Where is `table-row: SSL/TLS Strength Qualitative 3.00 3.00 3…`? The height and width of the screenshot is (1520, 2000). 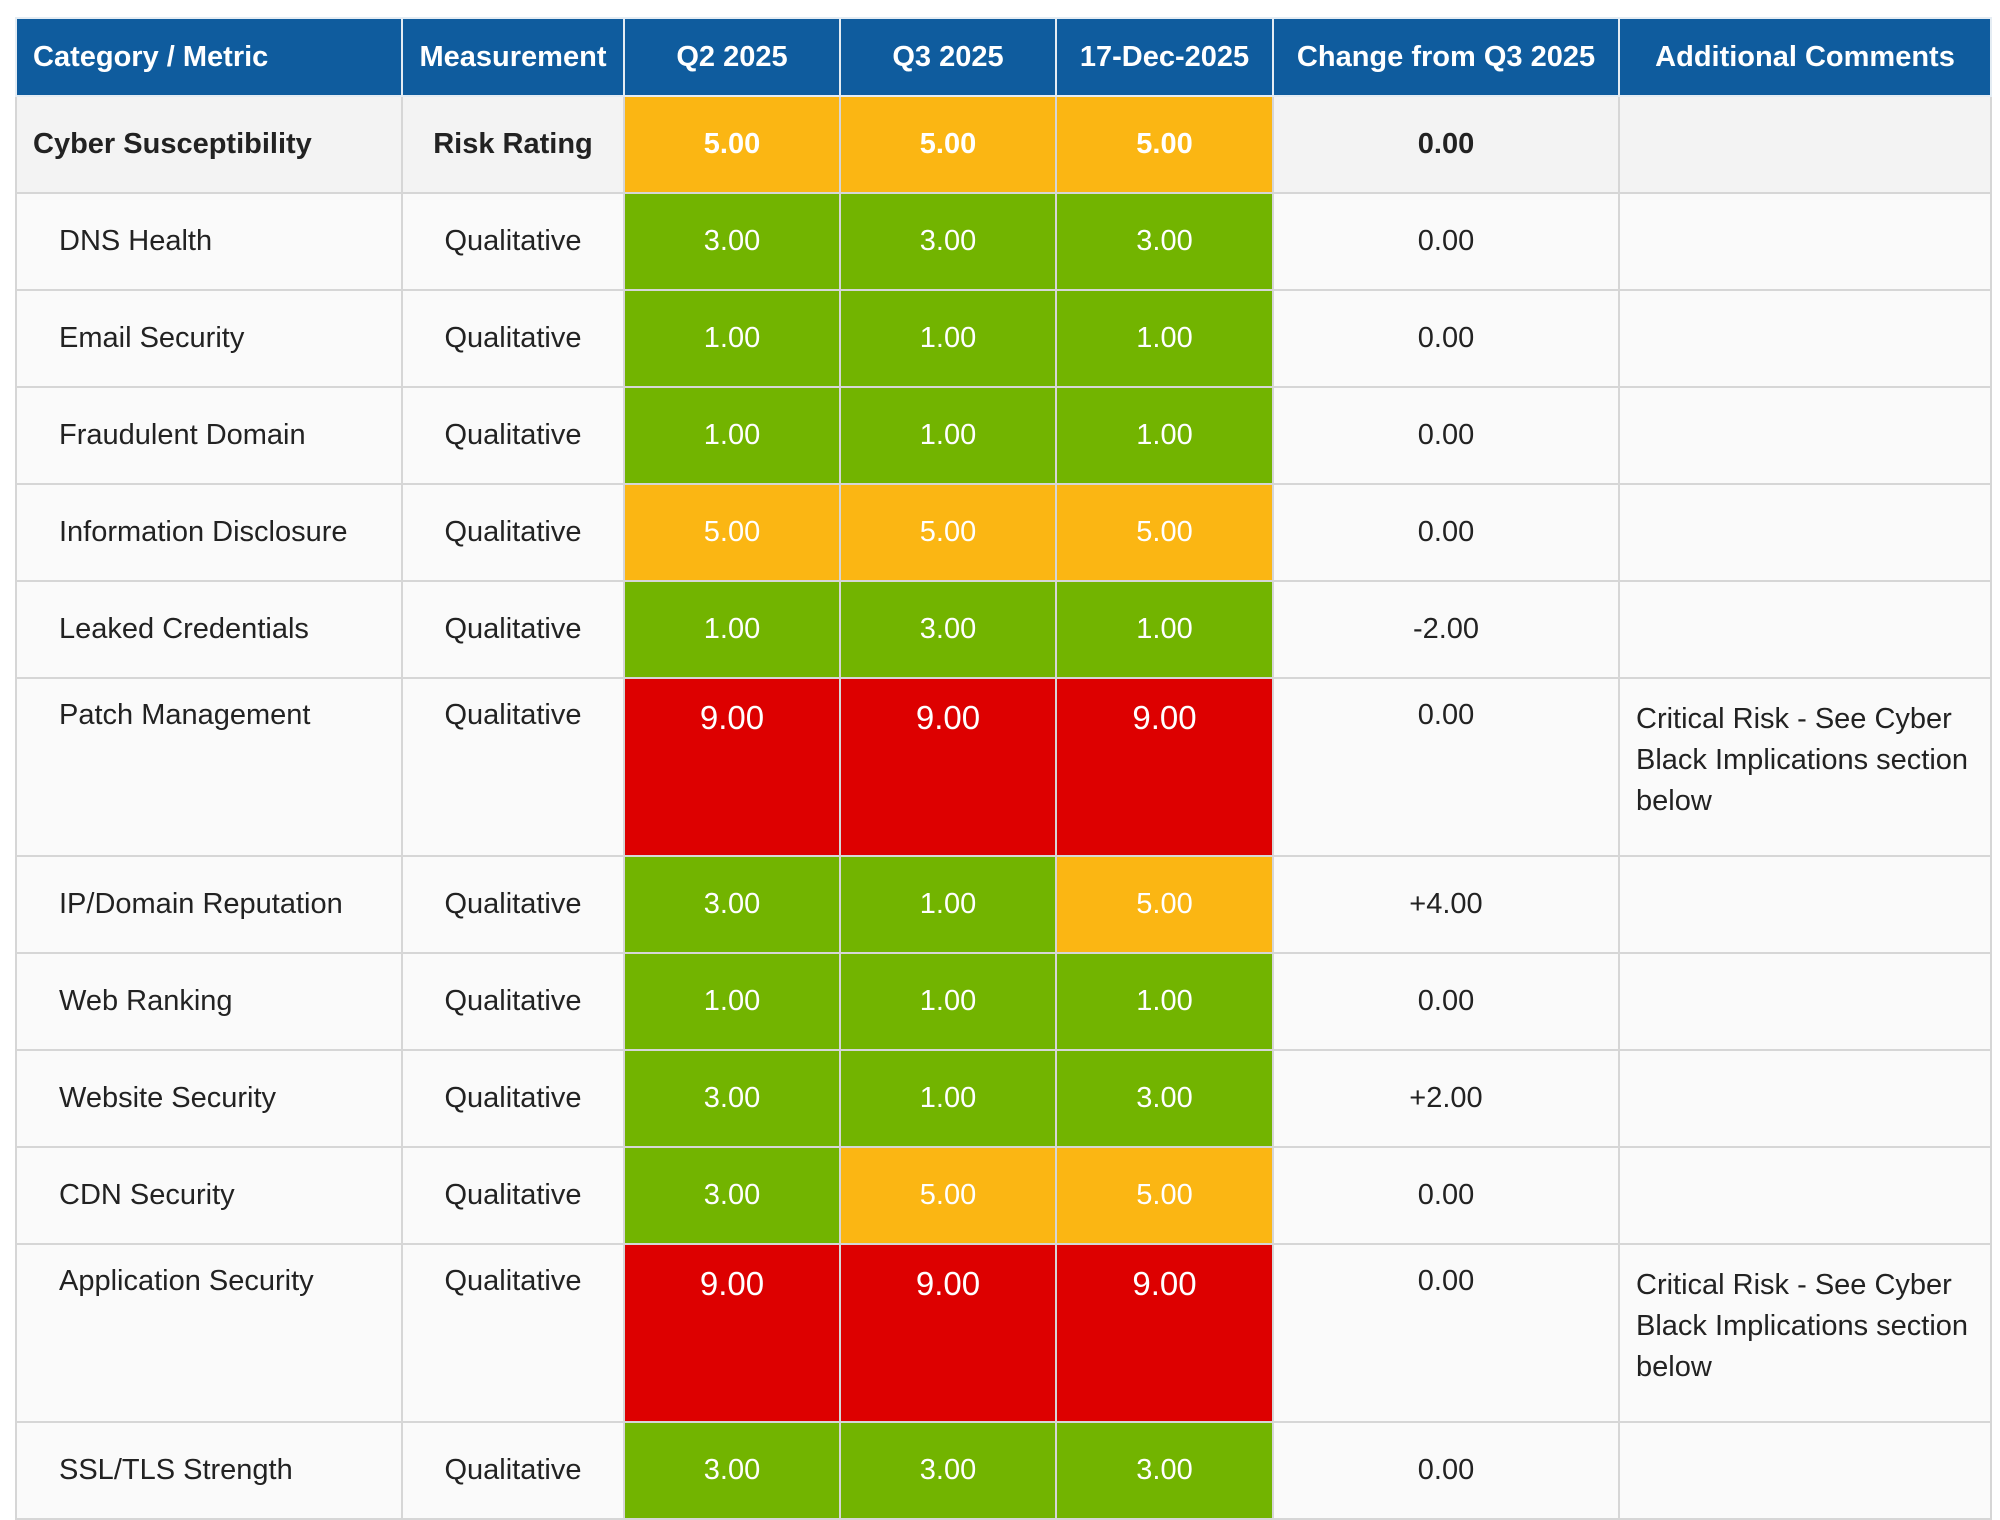
table-row: SSL/TLS Strength Qualitative 3.00 3.00 3… is located at coordinates (1003, 1470).